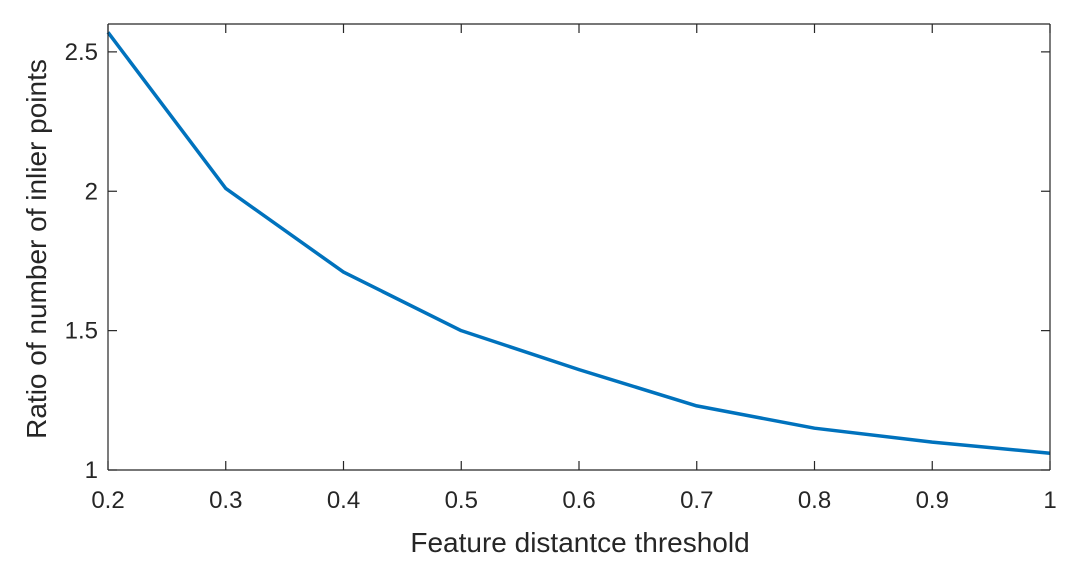  What do you see at coordinates (225, 500) in the screenshot?
I see `x-tick-label: 0.3` at bounding box center [225, 500].